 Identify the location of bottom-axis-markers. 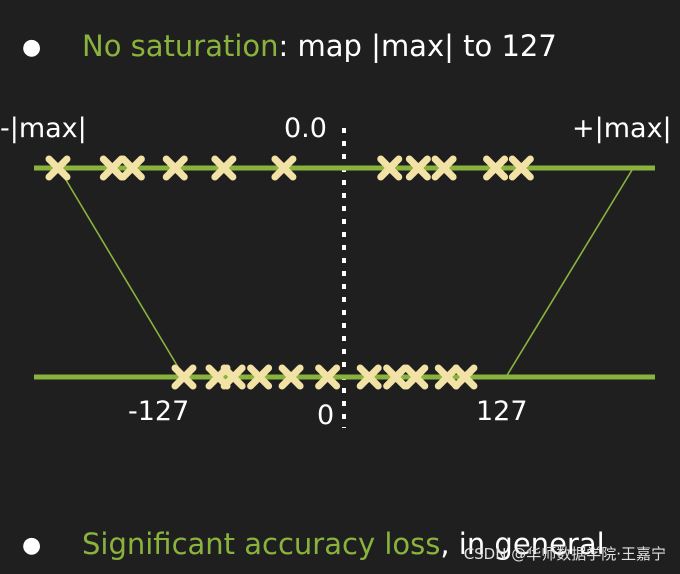
(324, 377).